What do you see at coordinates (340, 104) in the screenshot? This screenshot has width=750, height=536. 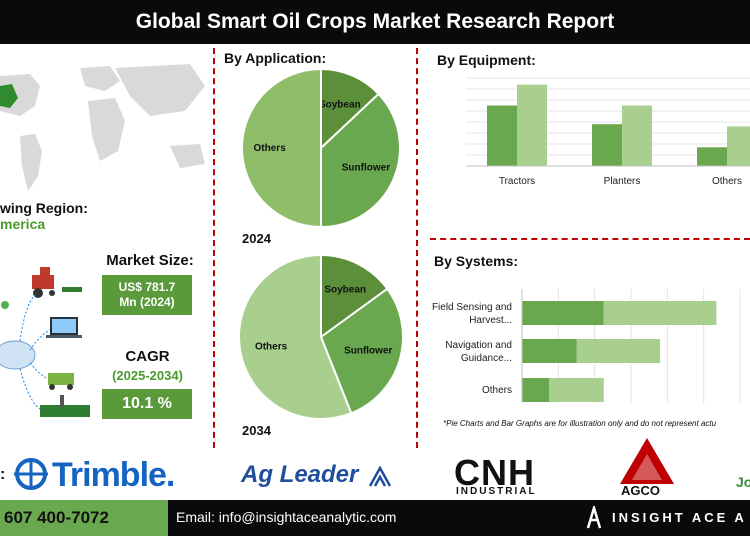 I see `pie-1-label-soybean: Soybean` at bounding box center [340, 104].